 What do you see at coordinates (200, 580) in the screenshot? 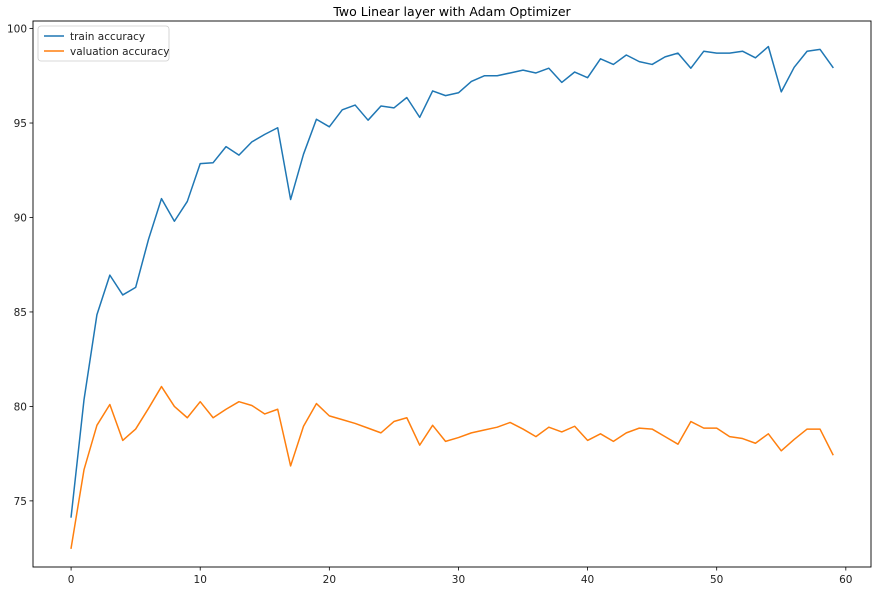
I see `x-tick-label: 10` at bounding box center [200, 580].